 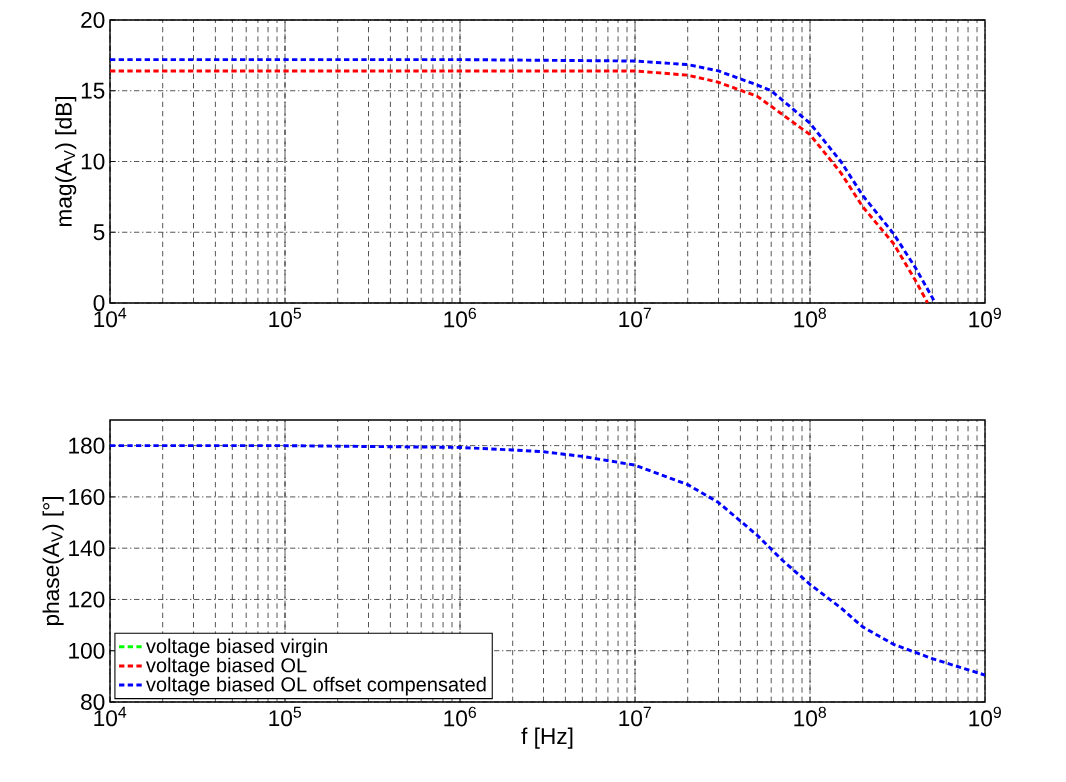 What do you see at coordinates (87, 650) in the screenshot?
I see `y-tick-label: 100` at bounding box center [87, 650].